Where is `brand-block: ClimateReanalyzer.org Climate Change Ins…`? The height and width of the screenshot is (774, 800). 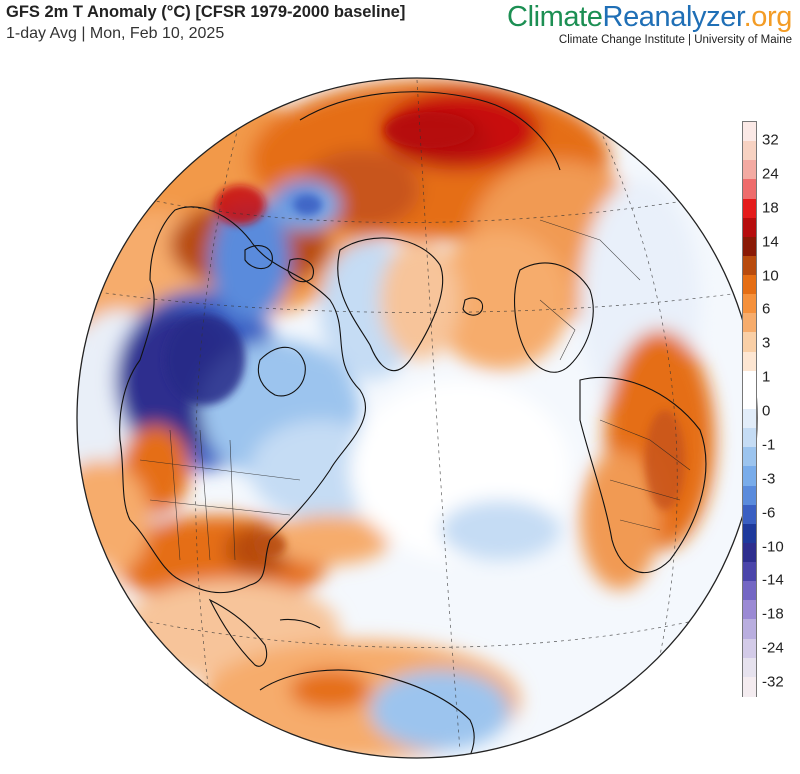
brand-block: ClimateReanalyzer.org Climate Change Ins… is located at coordinates (649, 23).